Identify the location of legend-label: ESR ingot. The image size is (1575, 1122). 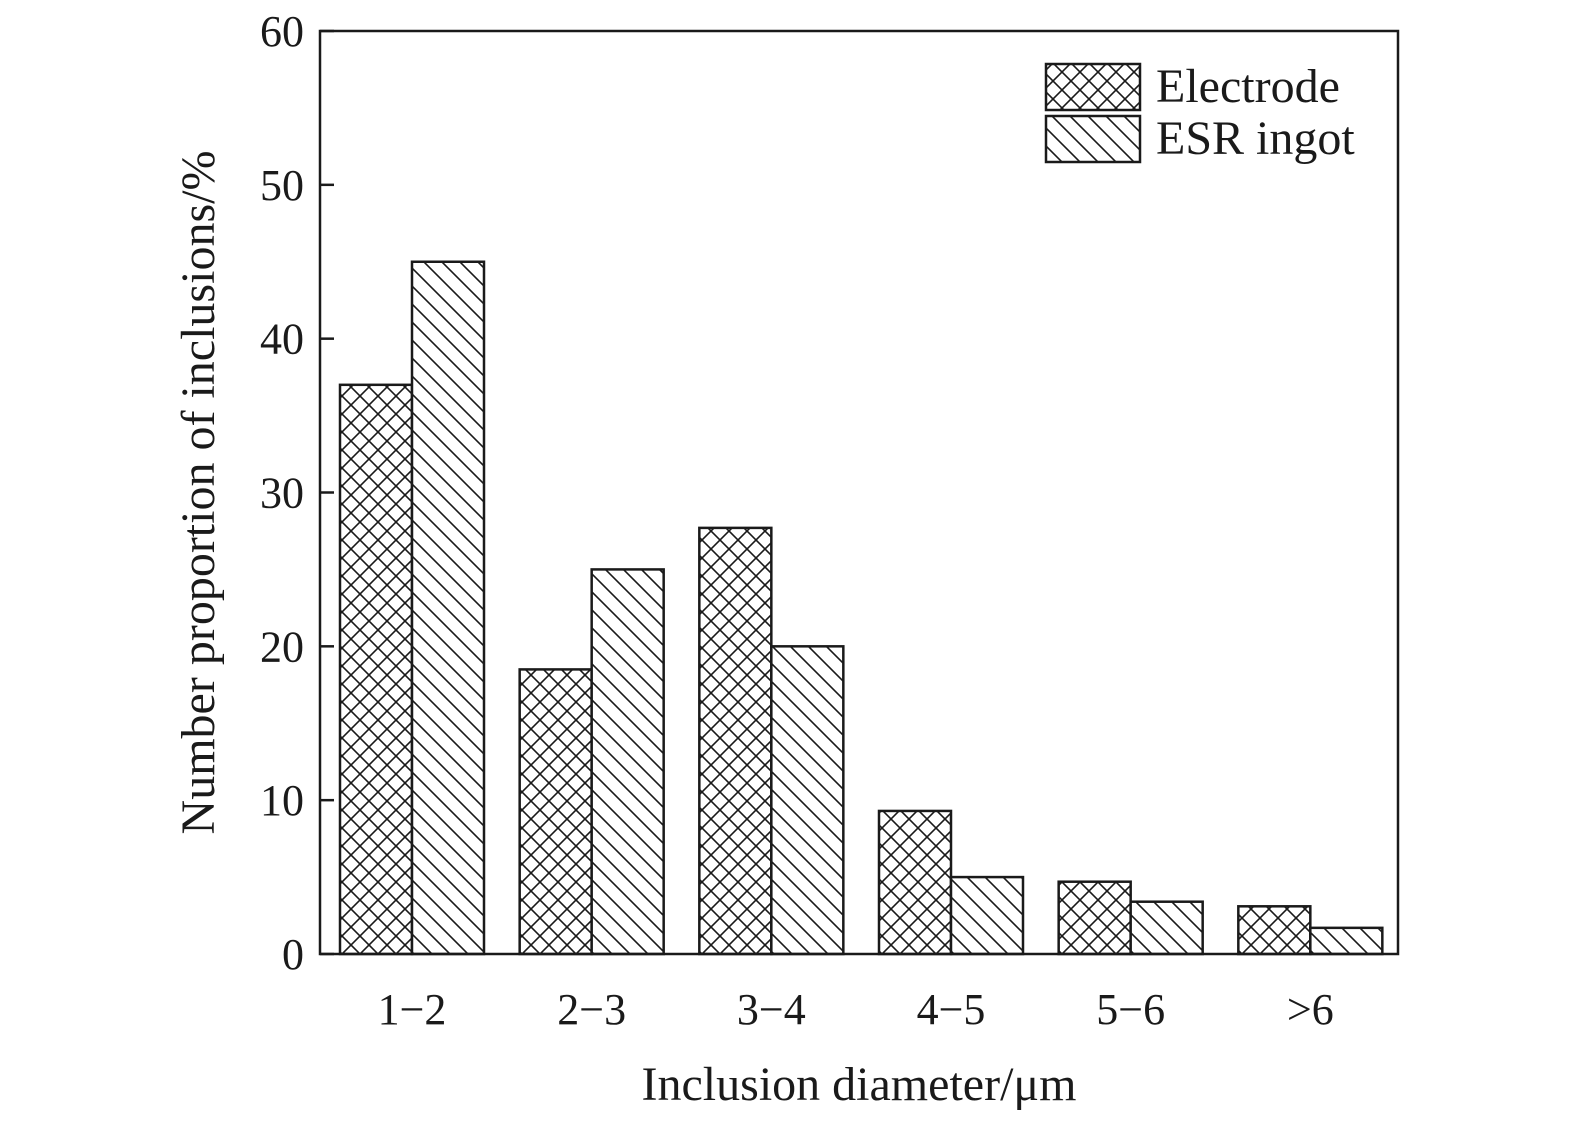
(1255, 138).